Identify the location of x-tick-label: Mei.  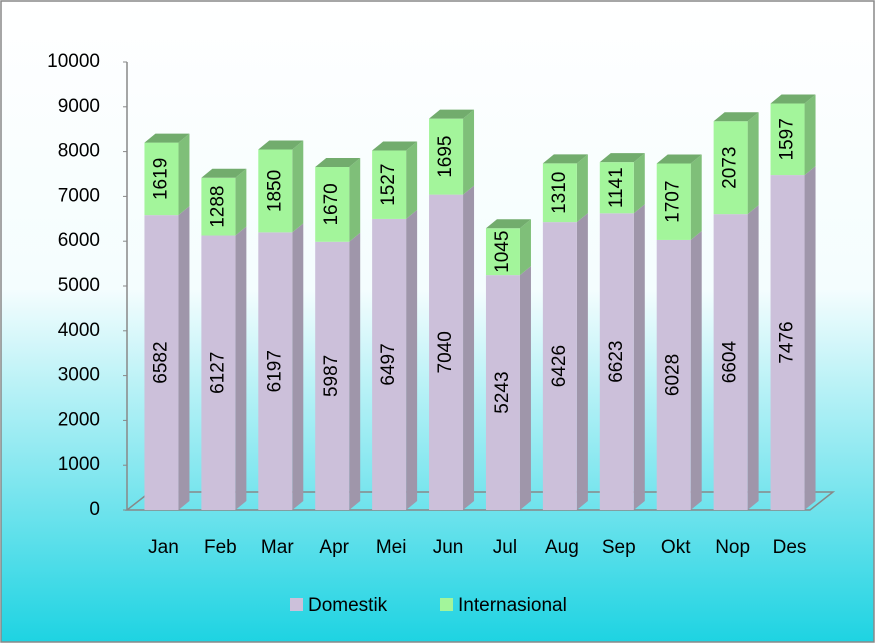
(391, 547).